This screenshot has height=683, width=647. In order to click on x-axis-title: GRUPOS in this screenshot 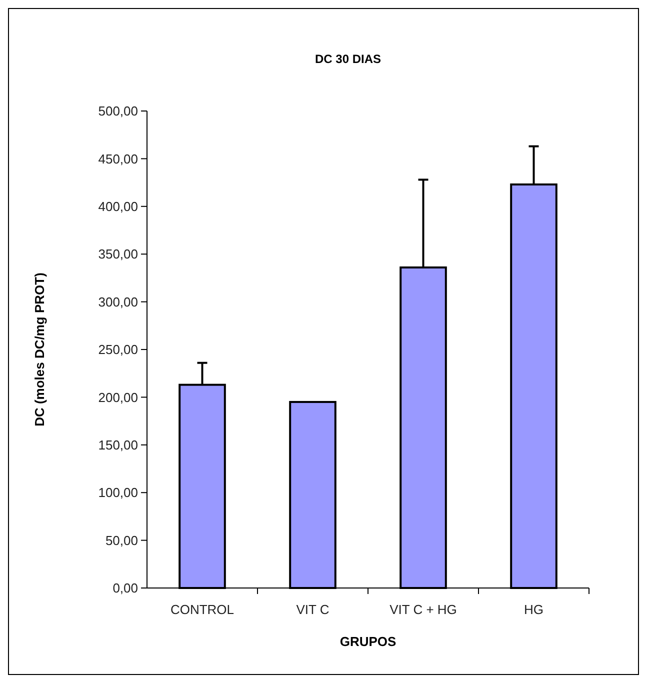, I will do `click(368, 641)`.